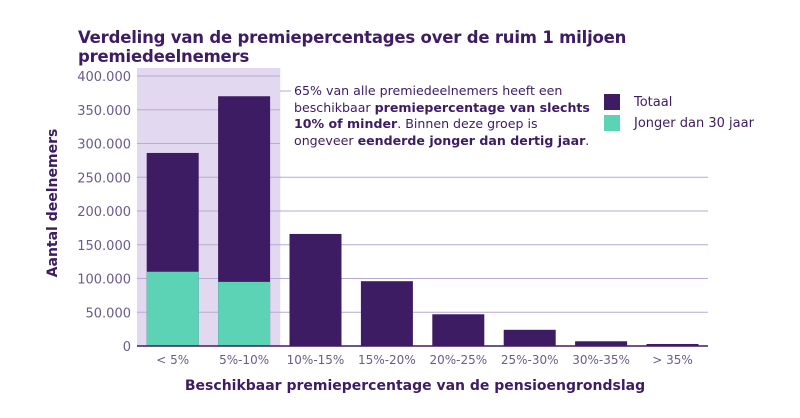 This screenshot has width=800, height=418. What do you see at coordinates (530, 360) in the screenshot?
I see `x-tick-label: 25%-30%` at bounding box center [530, 360].